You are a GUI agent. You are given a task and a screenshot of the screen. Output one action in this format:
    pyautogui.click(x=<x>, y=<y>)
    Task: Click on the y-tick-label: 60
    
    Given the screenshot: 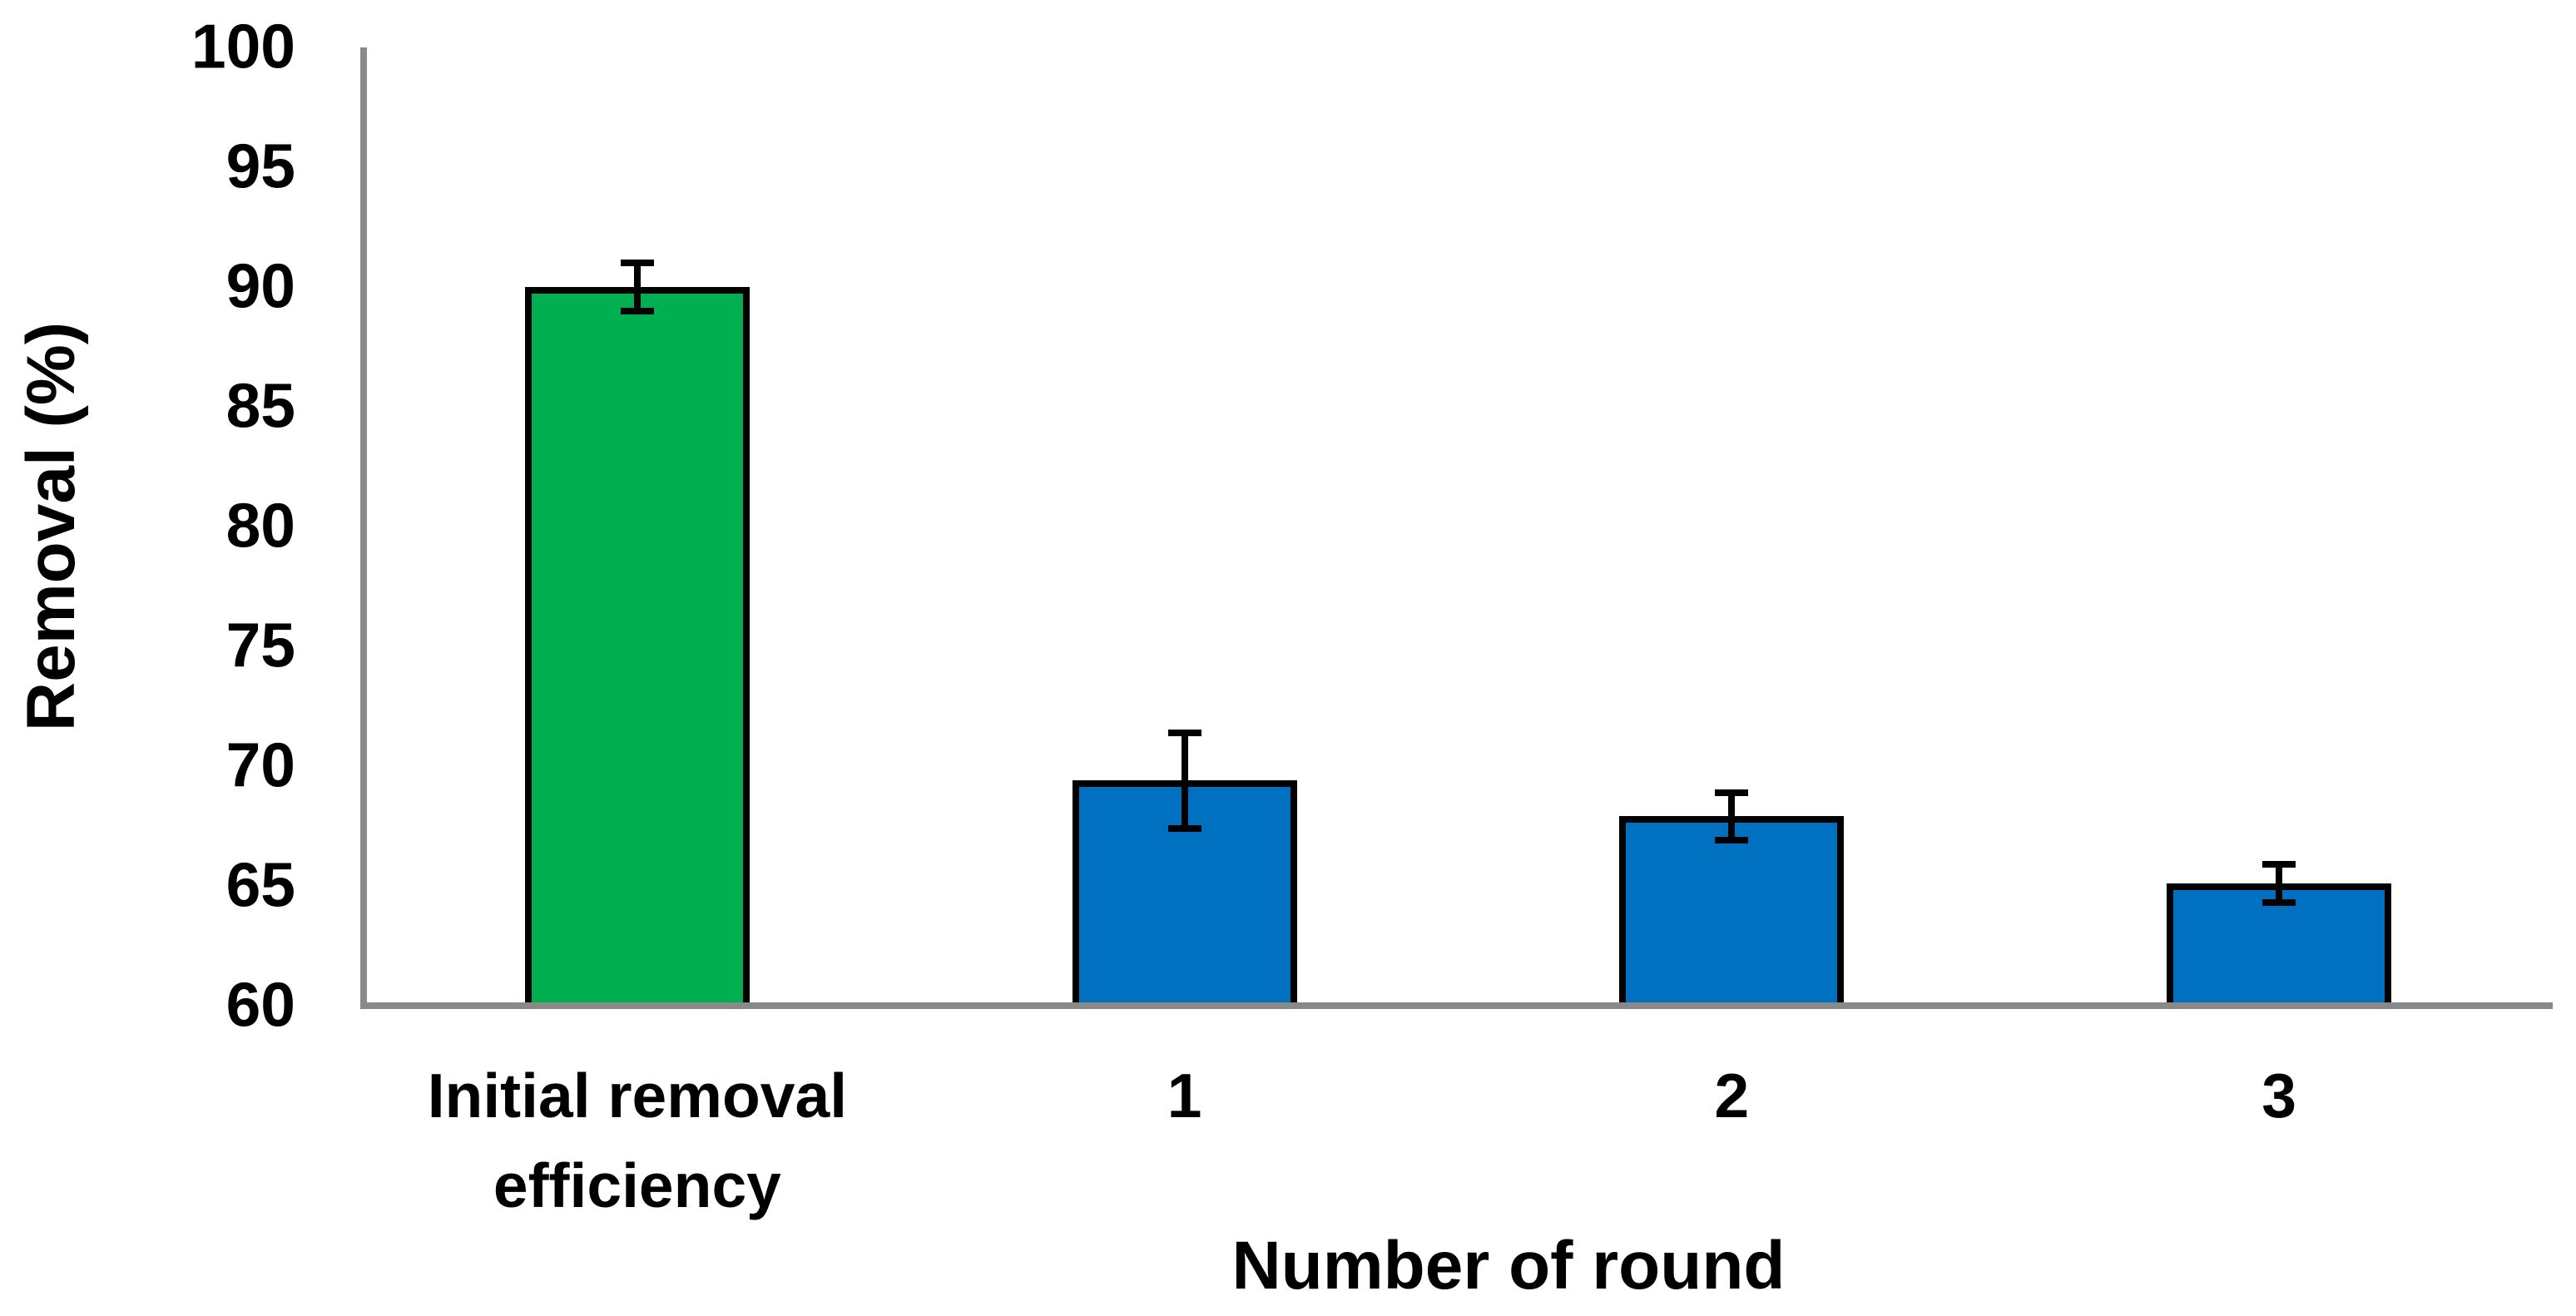 What is the action you would take?
    pyautogui.click(x=260, y=1004)
    